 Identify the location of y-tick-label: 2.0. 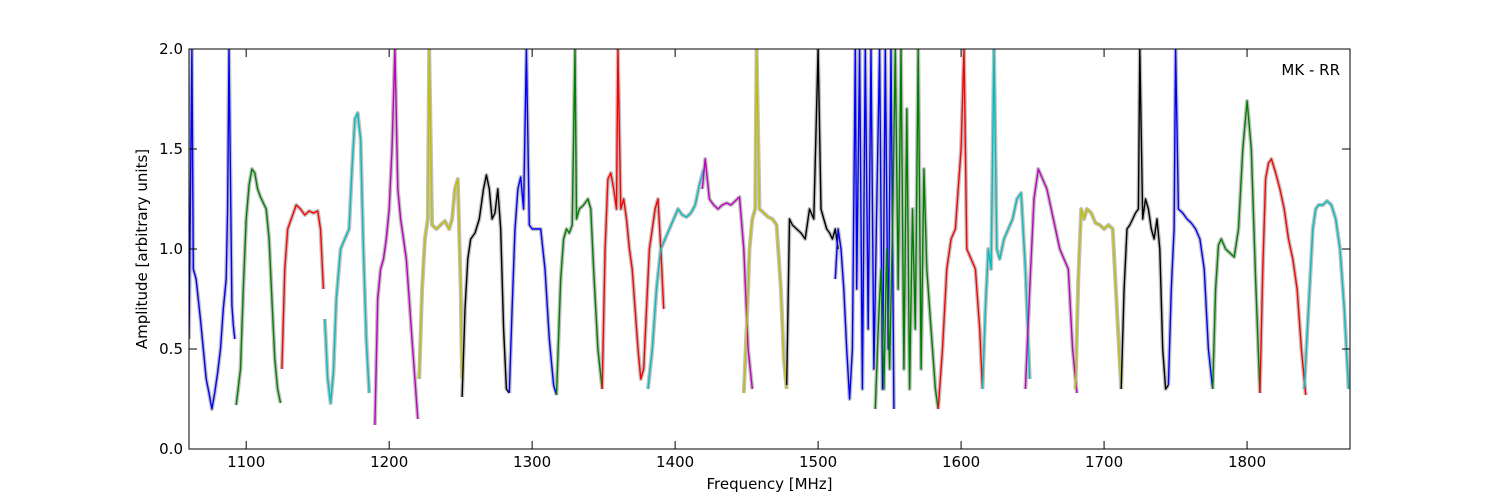
(171, 49).